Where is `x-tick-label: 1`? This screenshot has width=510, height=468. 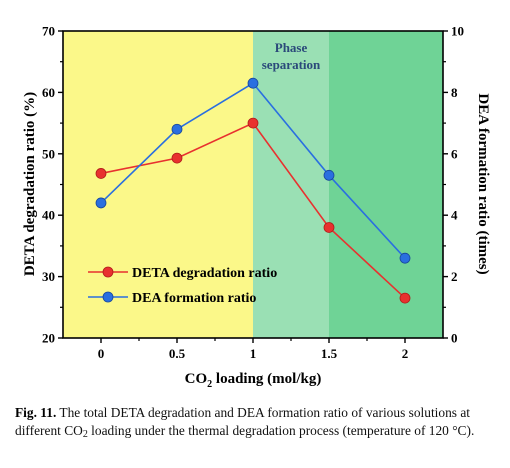
x-tick-label: 1 is located at coordinates (253, 353).